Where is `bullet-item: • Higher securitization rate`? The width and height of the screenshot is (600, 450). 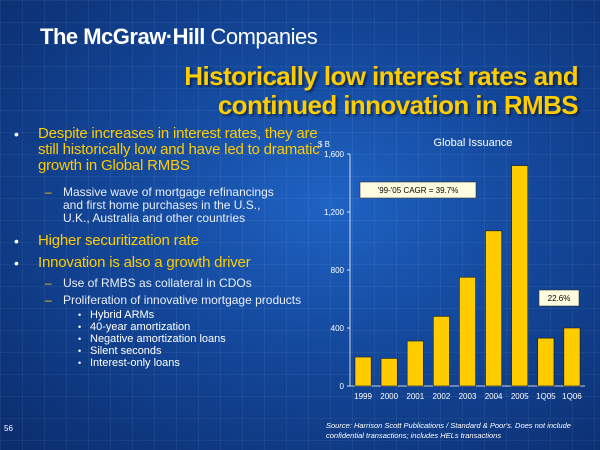
bullet-item: • Higher securitization rate is located at coordinates (168, 241).